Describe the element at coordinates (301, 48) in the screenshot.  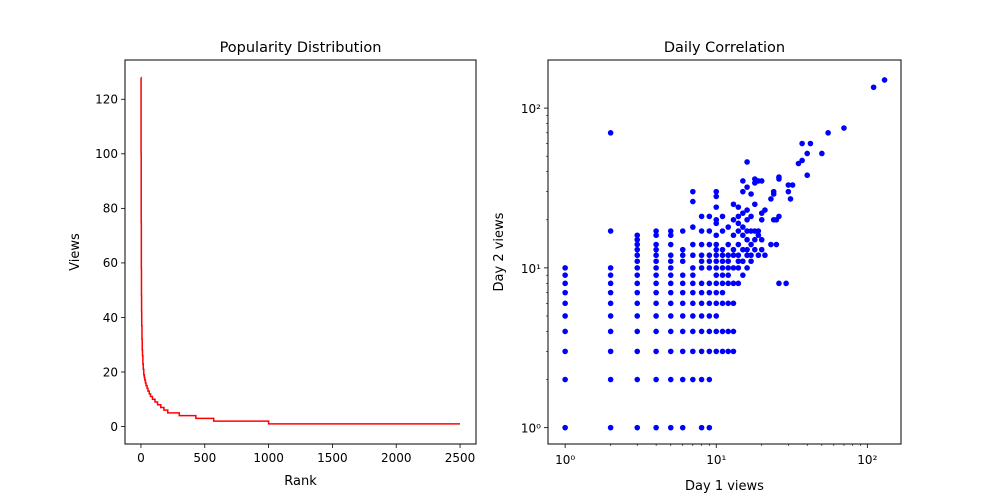
I see `chart-title: Popularity Distribution` at that location.